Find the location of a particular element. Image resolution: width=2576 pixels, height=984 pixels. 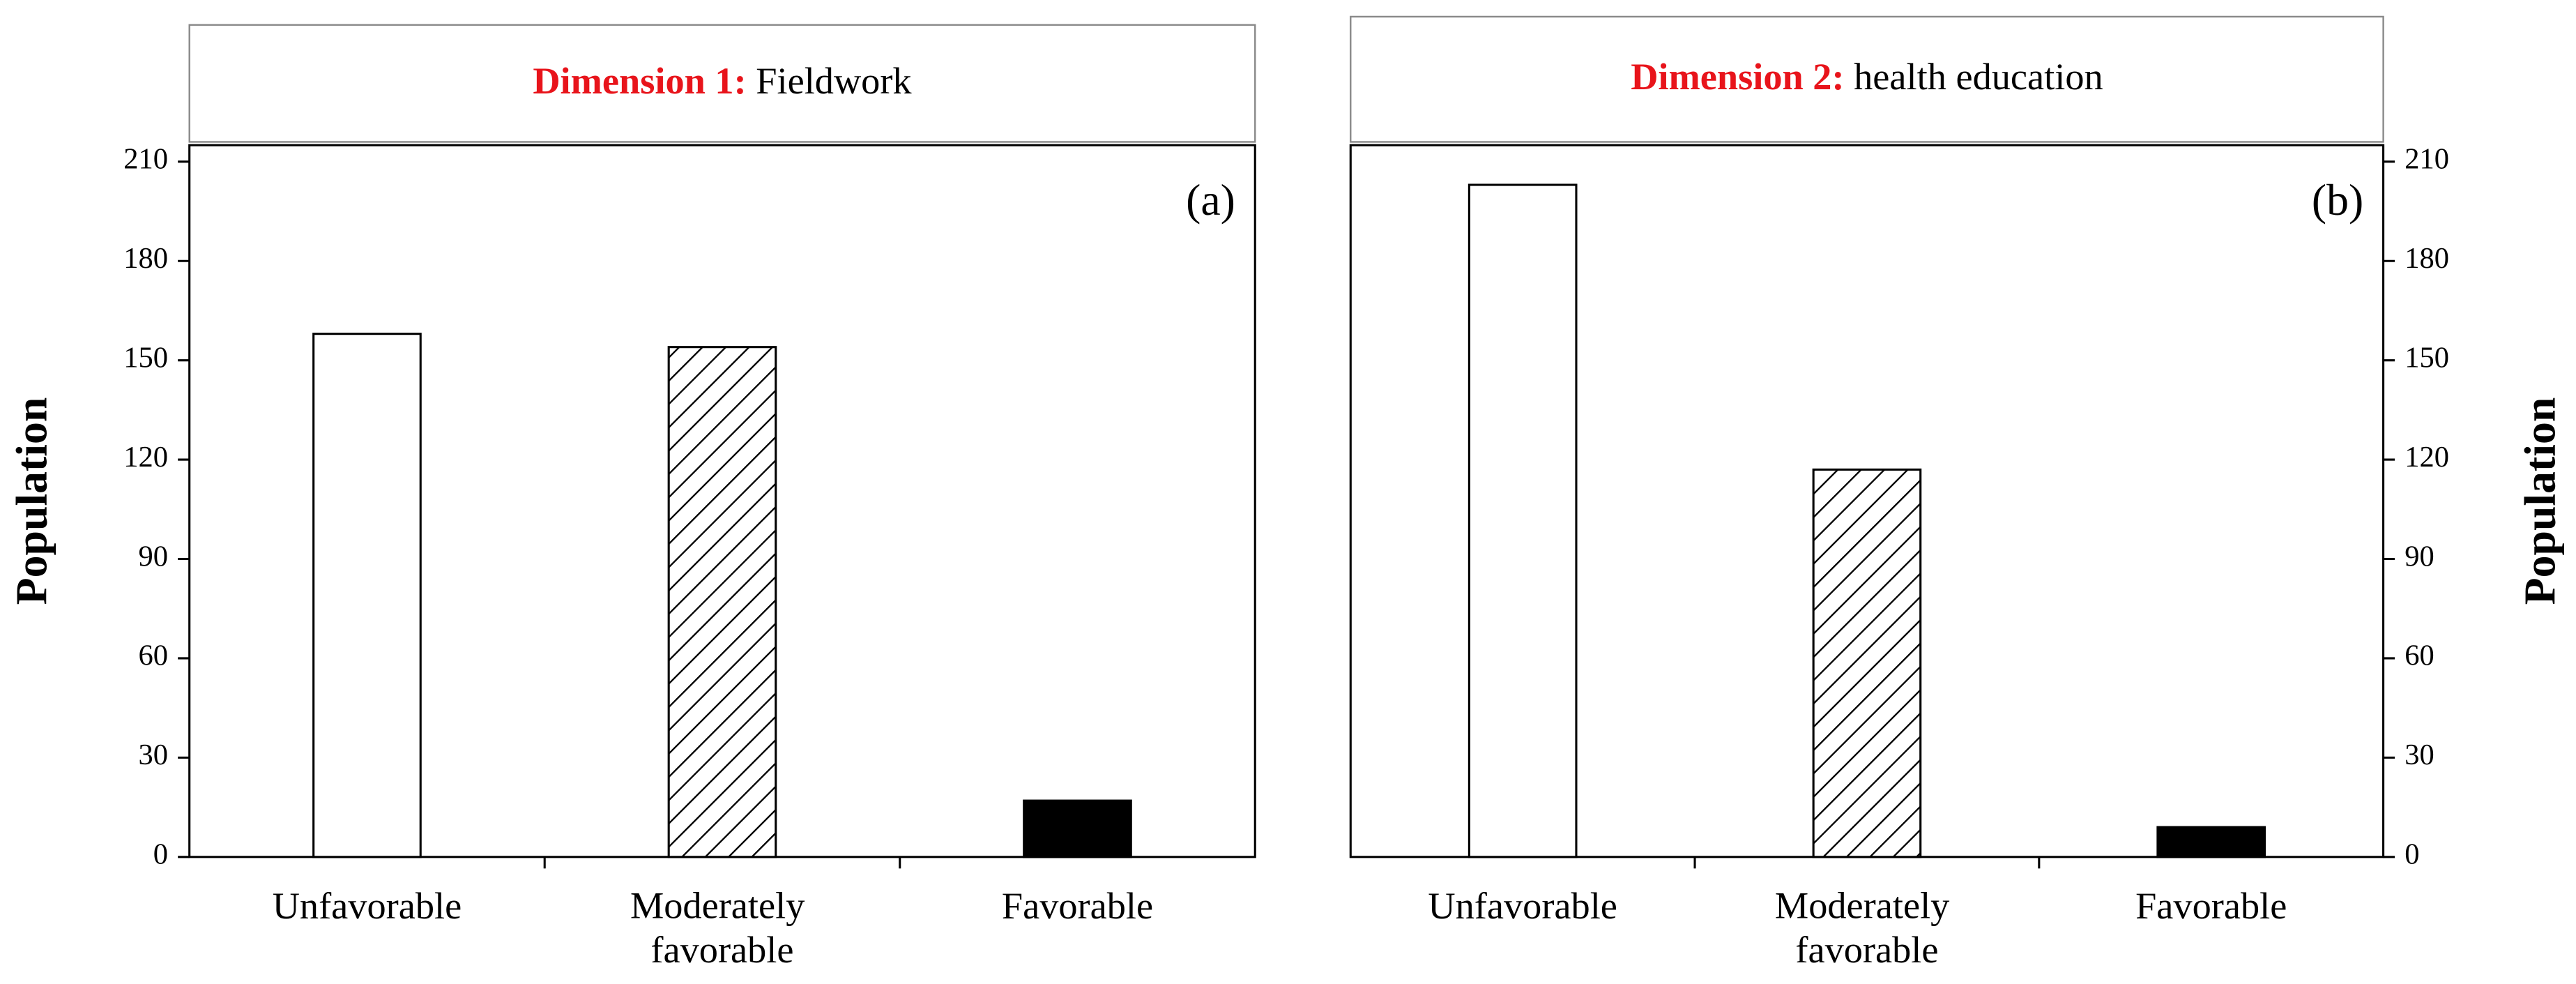

title-label: Dimension 2: is located at coordinates (1743, 77).